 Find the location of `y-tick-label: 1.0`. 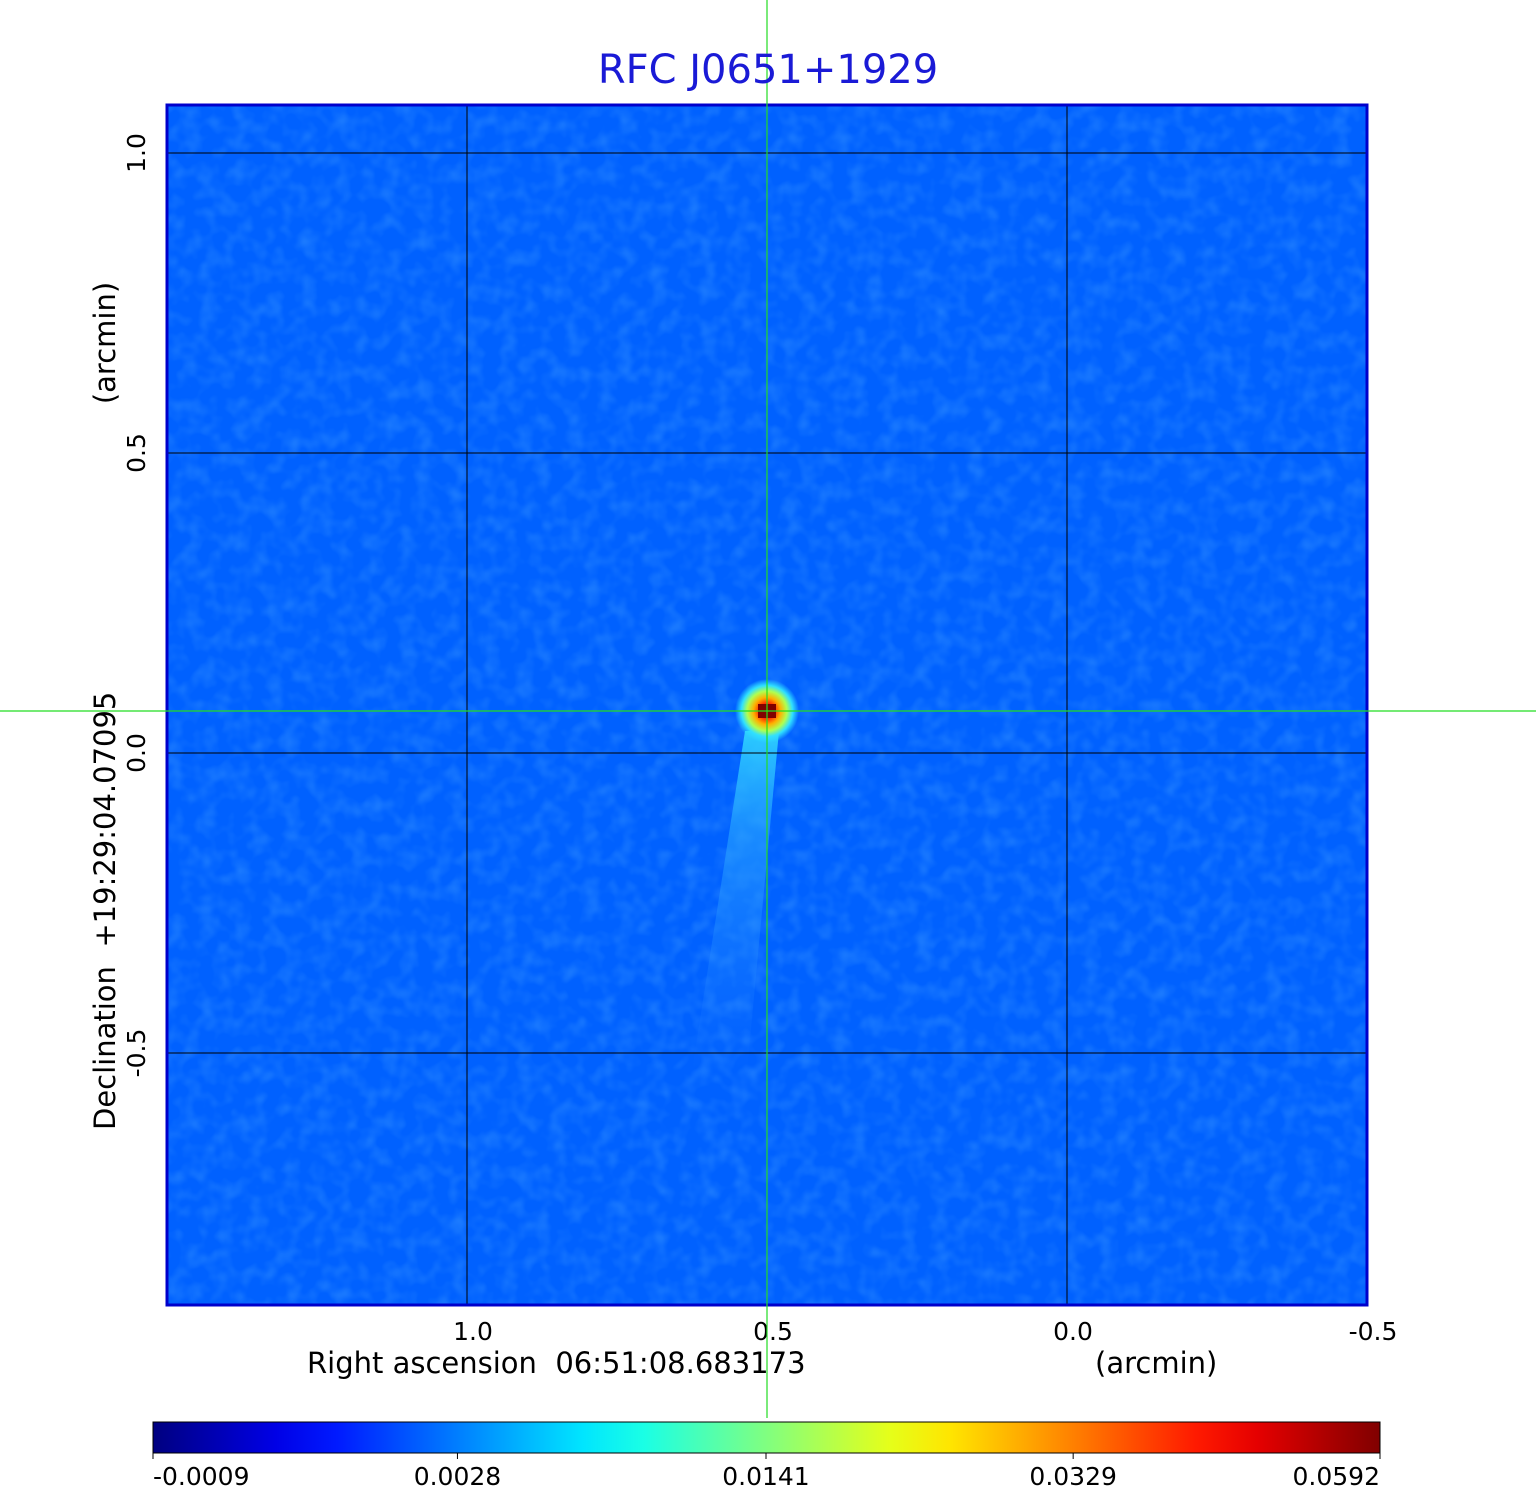

y-tick-label: 1.0 is located at coordinates (136, 153).